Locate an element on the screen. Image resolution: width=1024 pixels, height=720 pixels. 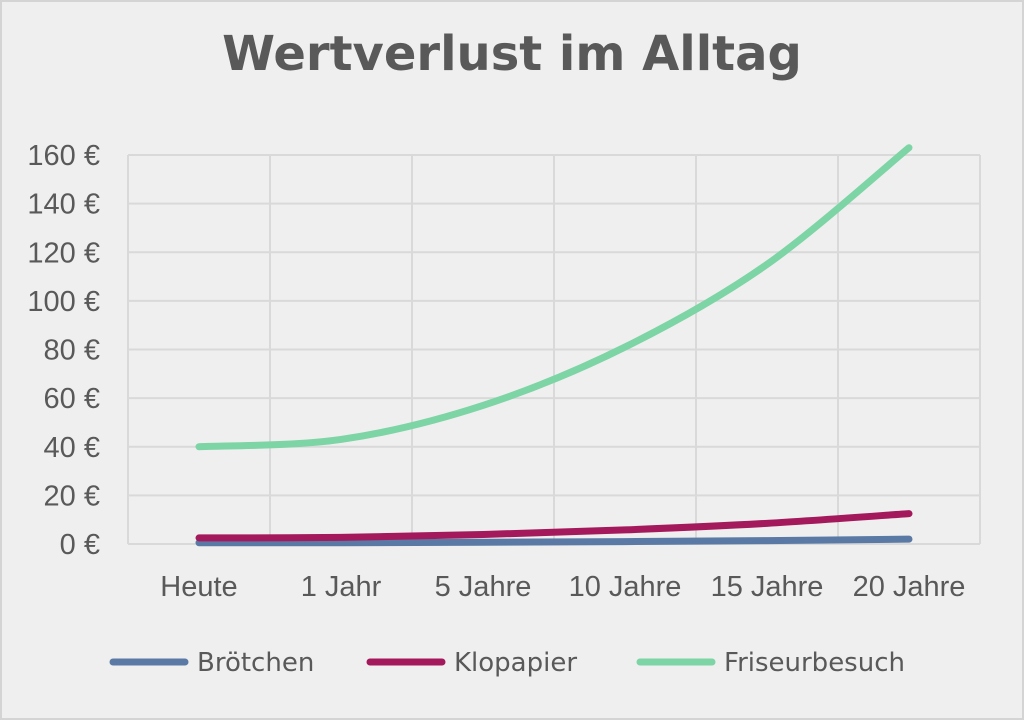
legend: Brötchen Klopapier Friseurbesuch is located at coordinates (507, 663).